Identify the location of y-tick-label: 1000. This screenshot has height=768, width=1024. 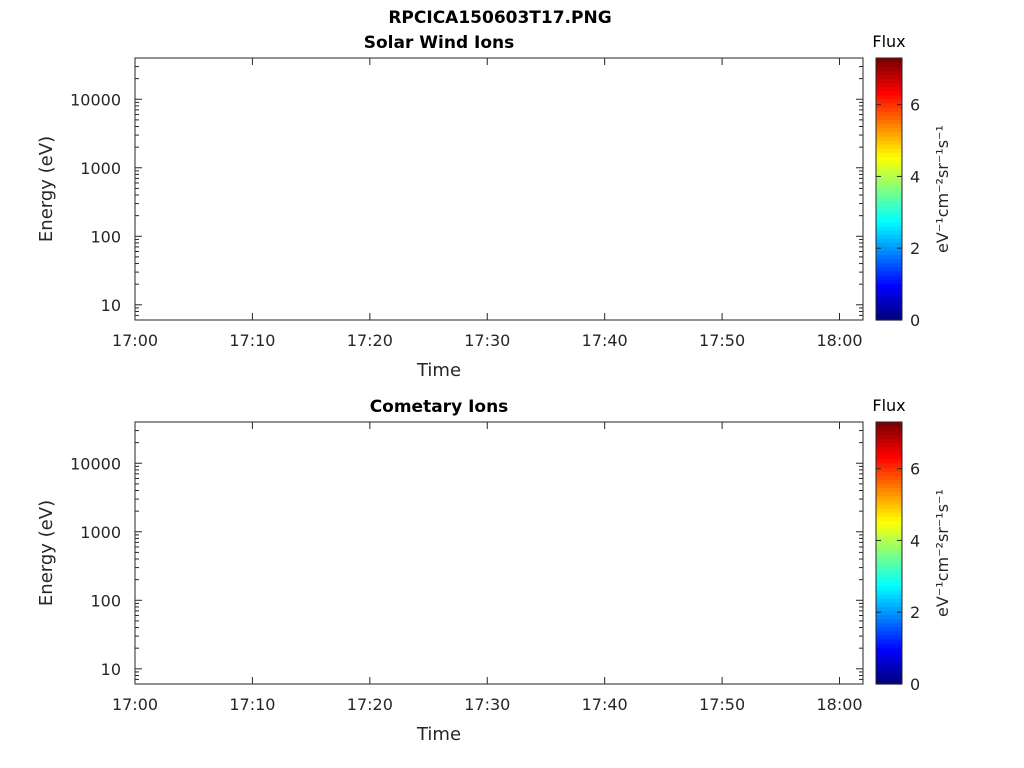
(100, 532).